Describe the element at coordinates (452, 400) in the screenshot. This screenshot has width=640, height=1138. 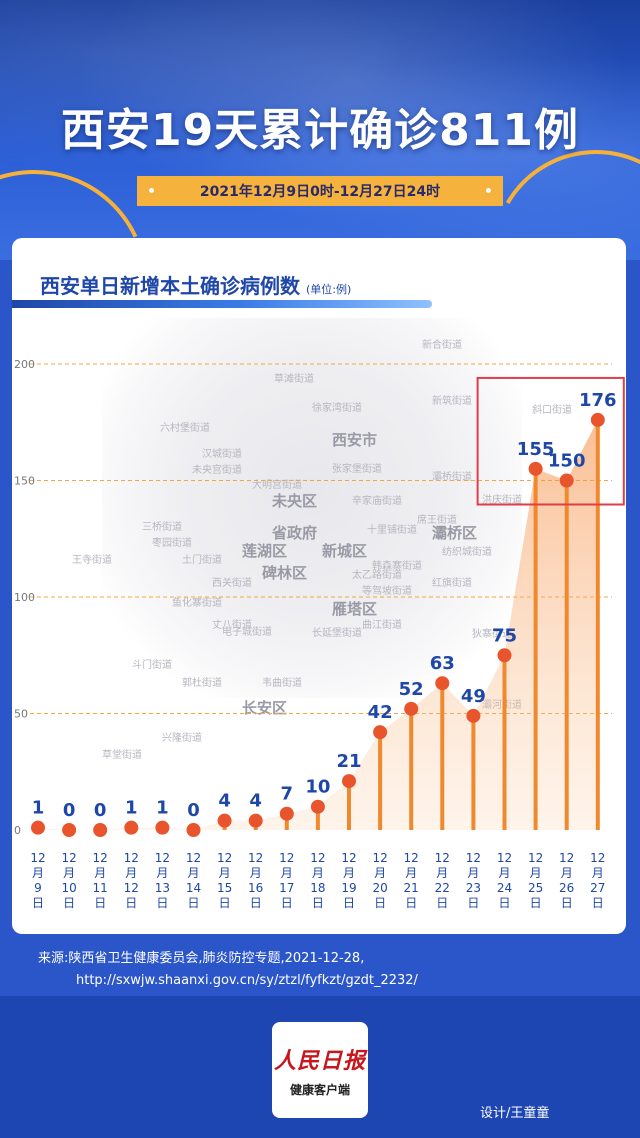
I see `map-label: 新筑街道` at that location.